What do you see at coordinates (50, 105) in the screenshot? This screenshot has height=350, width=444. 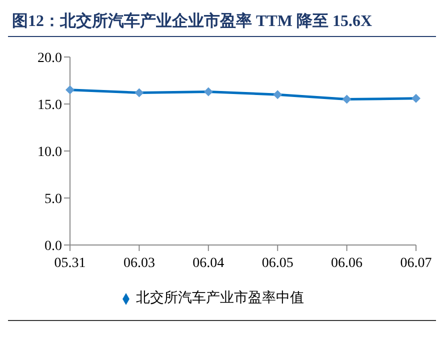 I see `y-tick-label: 15.0` at bounding box center [50, 105].